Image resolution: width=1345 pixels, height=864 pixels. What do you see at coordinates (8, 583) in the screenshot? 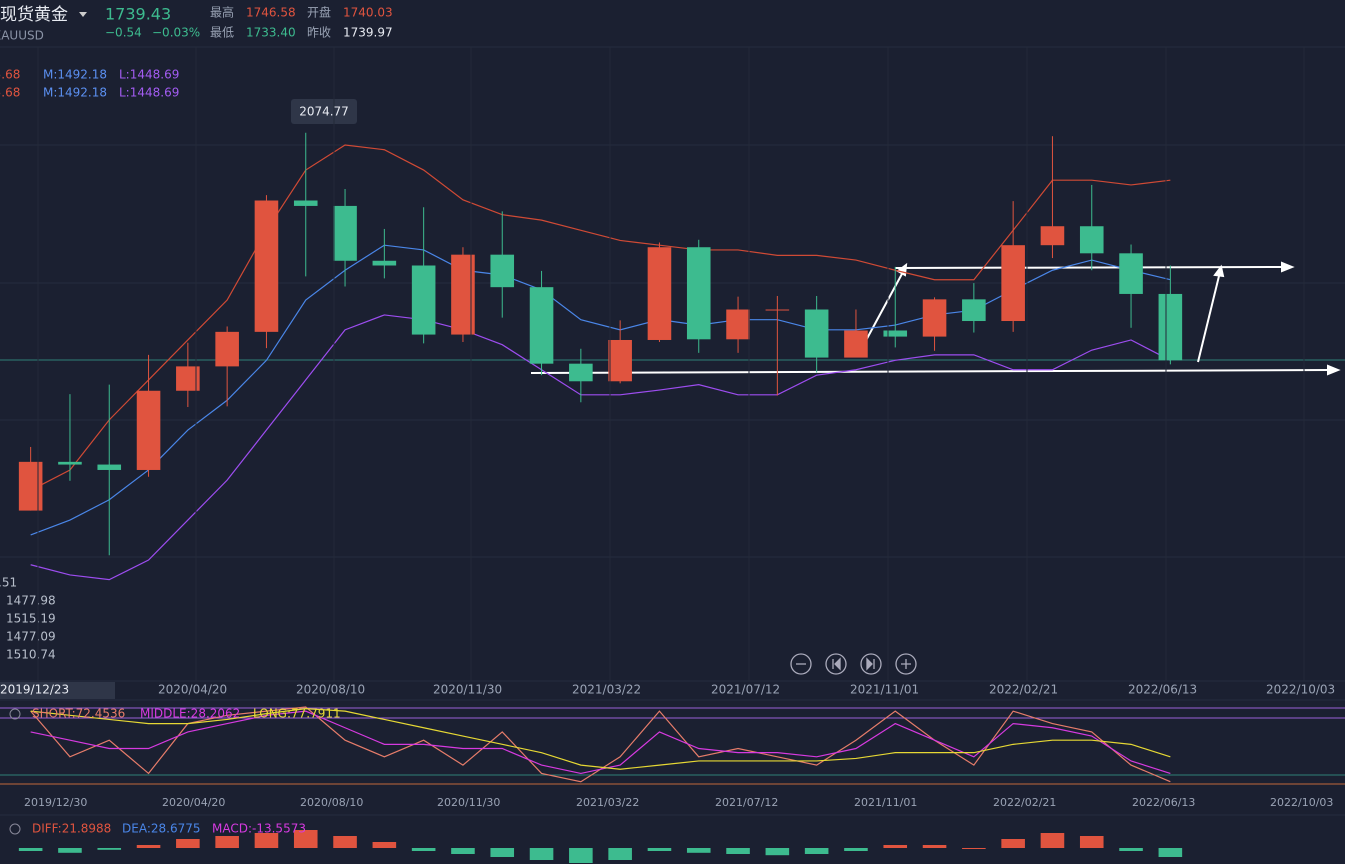
I see `left-price-label: .51` at bounding box center [8, 583].